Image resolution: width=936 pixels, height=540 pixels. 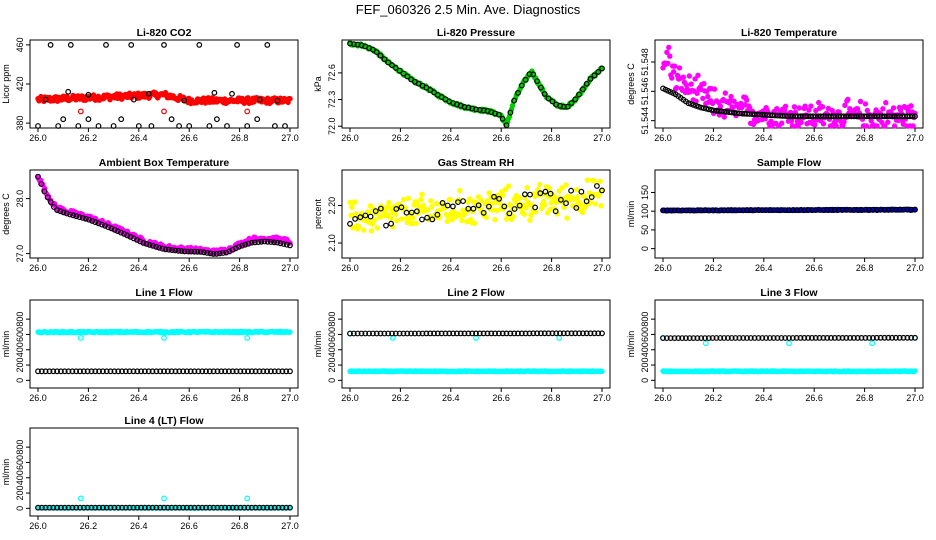 I want to click on chart-1-ylabel: Licor ppm, so click(x=6, y=84).